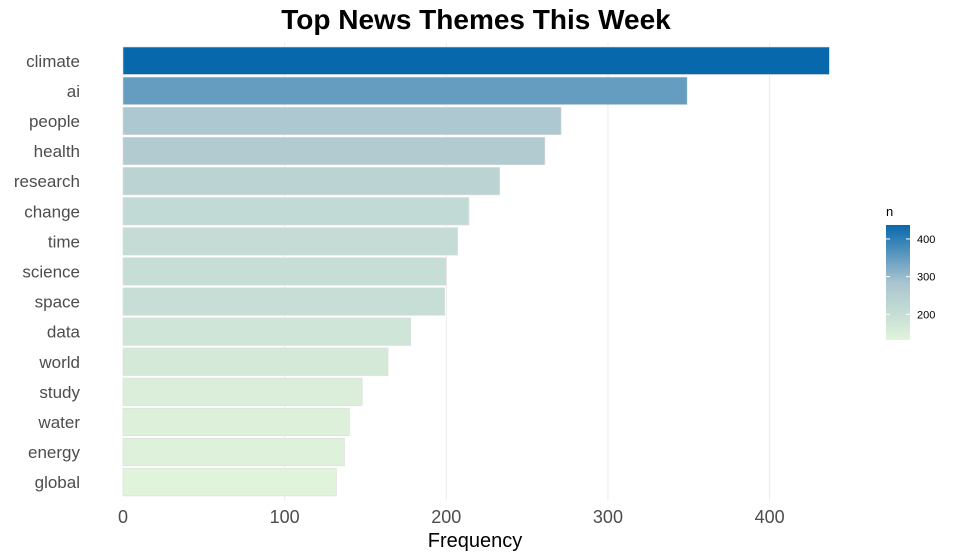 This screenshot has height=557, width=953. I want to click on legend-tick-label: 300, so click(926, 278).